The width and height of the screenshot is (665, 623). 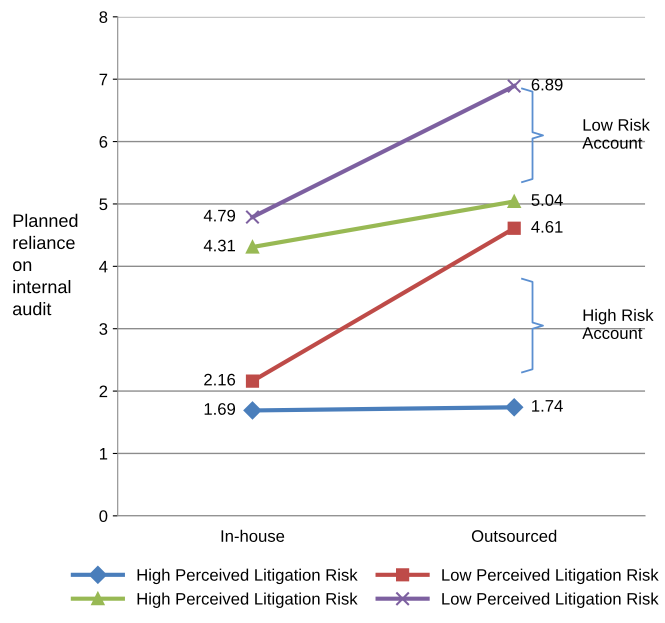 I want to click on y-tick-label: 3, so click(x=103, y=329).